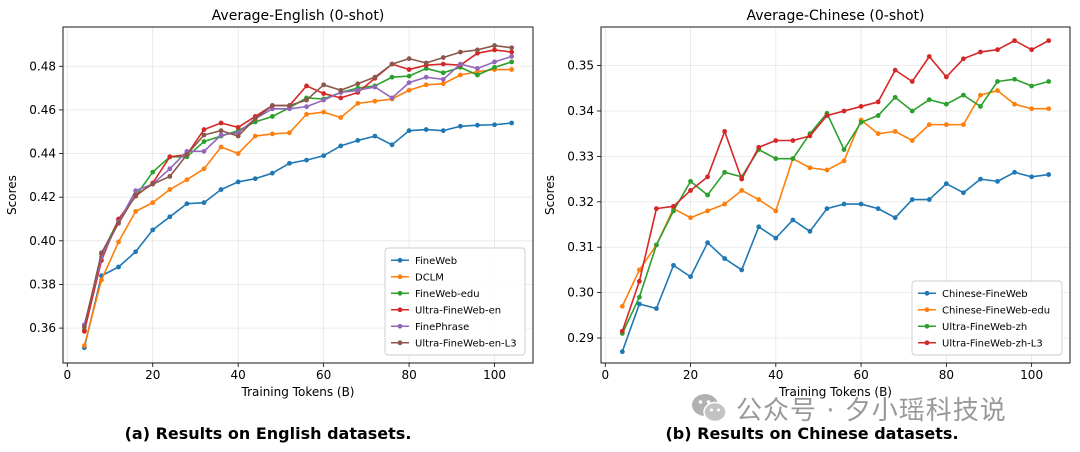 The image size is (1080, 452). I want to click on legend-item: FineWeb, so click(424, 261).